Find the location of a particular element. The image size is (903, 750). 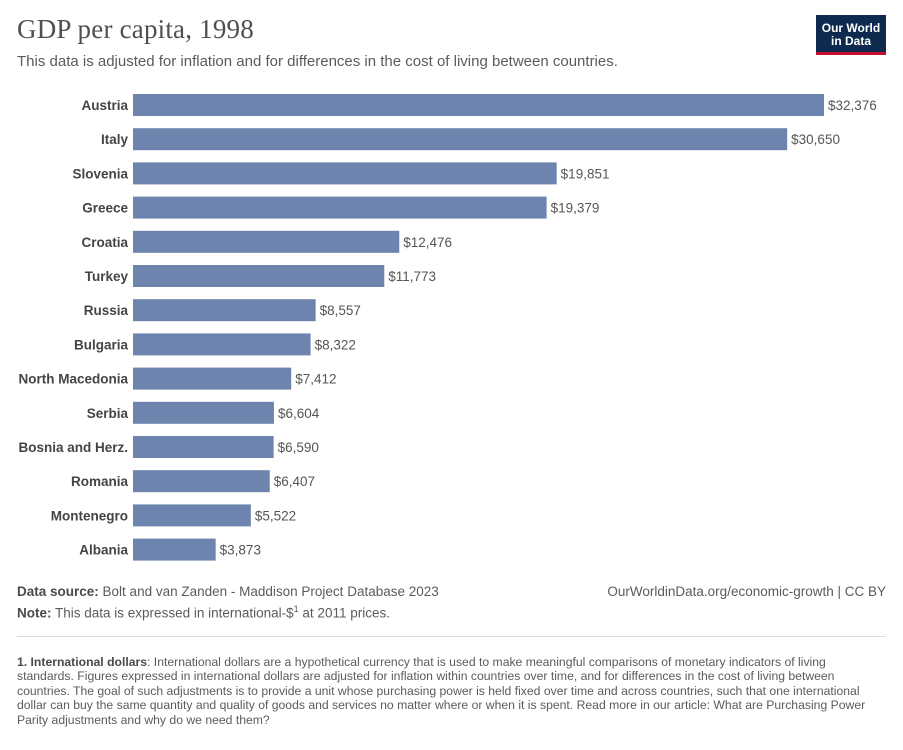

footnote-label: 1. International dollars is located at coordinates (82, 662).